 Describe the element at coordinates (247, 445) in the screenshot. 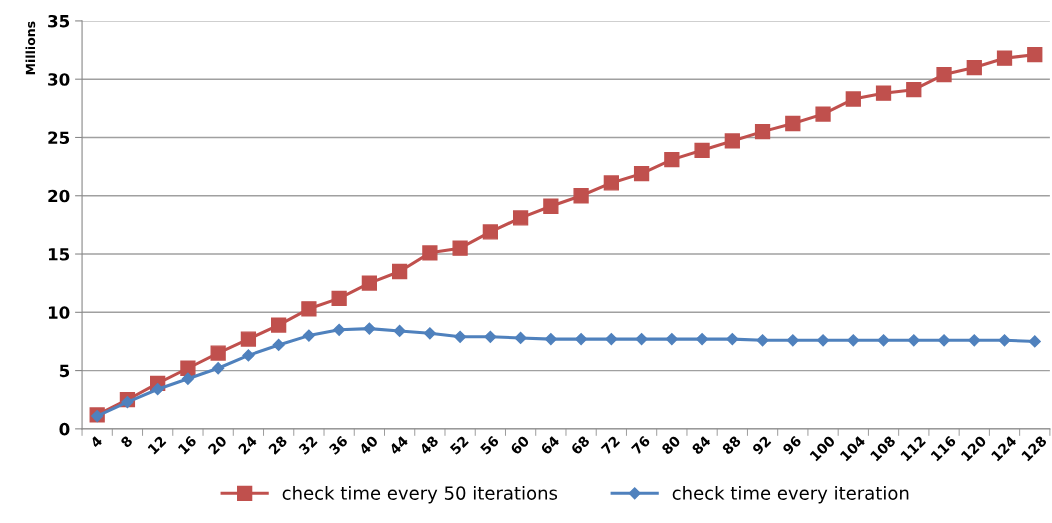

I see `x-tick-label: 24` at that location.